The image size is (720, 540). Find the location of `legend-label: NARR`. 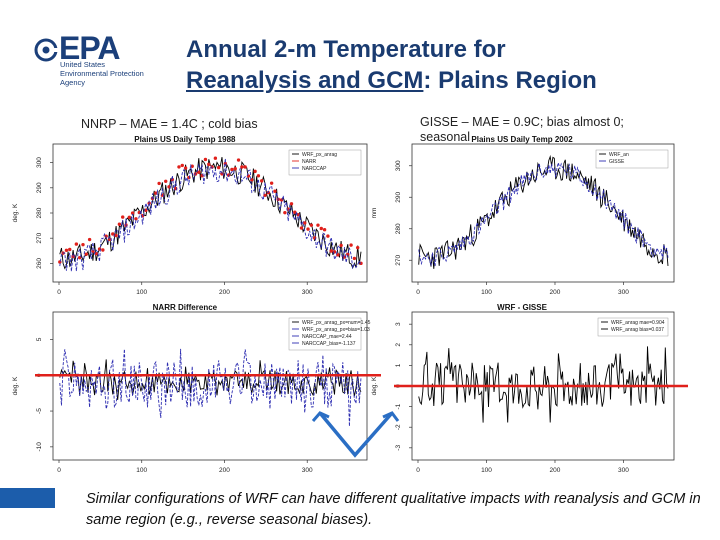

legend-label: NARR is located at coordinates (309, 162).